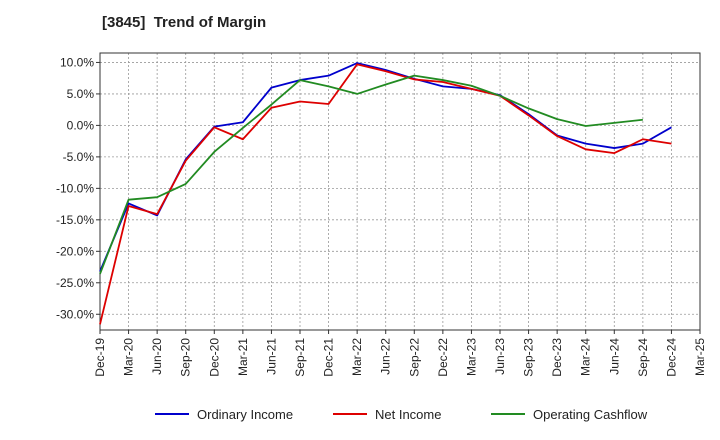 This screenshot has height=440, width=720. What do you see at coordinates (271, 356) in the screenshot?
I see `x-tick-label: Jun-21` at bounding box center [271, 356].